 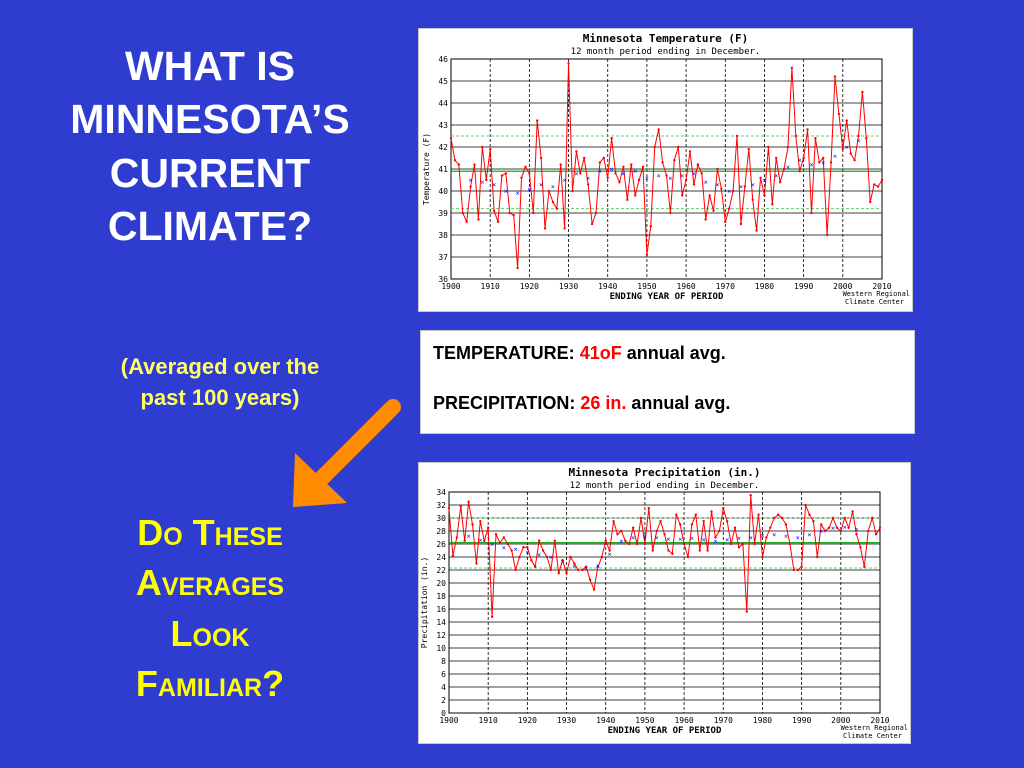 I want to click on x-tick-label: 1950, so click(x=644, y=720).